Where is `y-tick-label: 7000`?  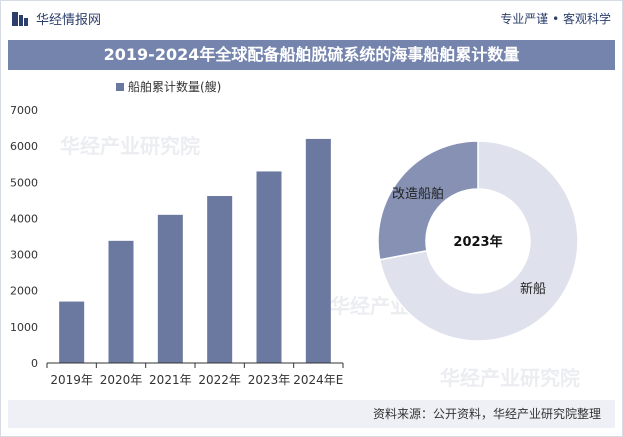
y-tick-label: 7000 is located at coordinates (24, 110).